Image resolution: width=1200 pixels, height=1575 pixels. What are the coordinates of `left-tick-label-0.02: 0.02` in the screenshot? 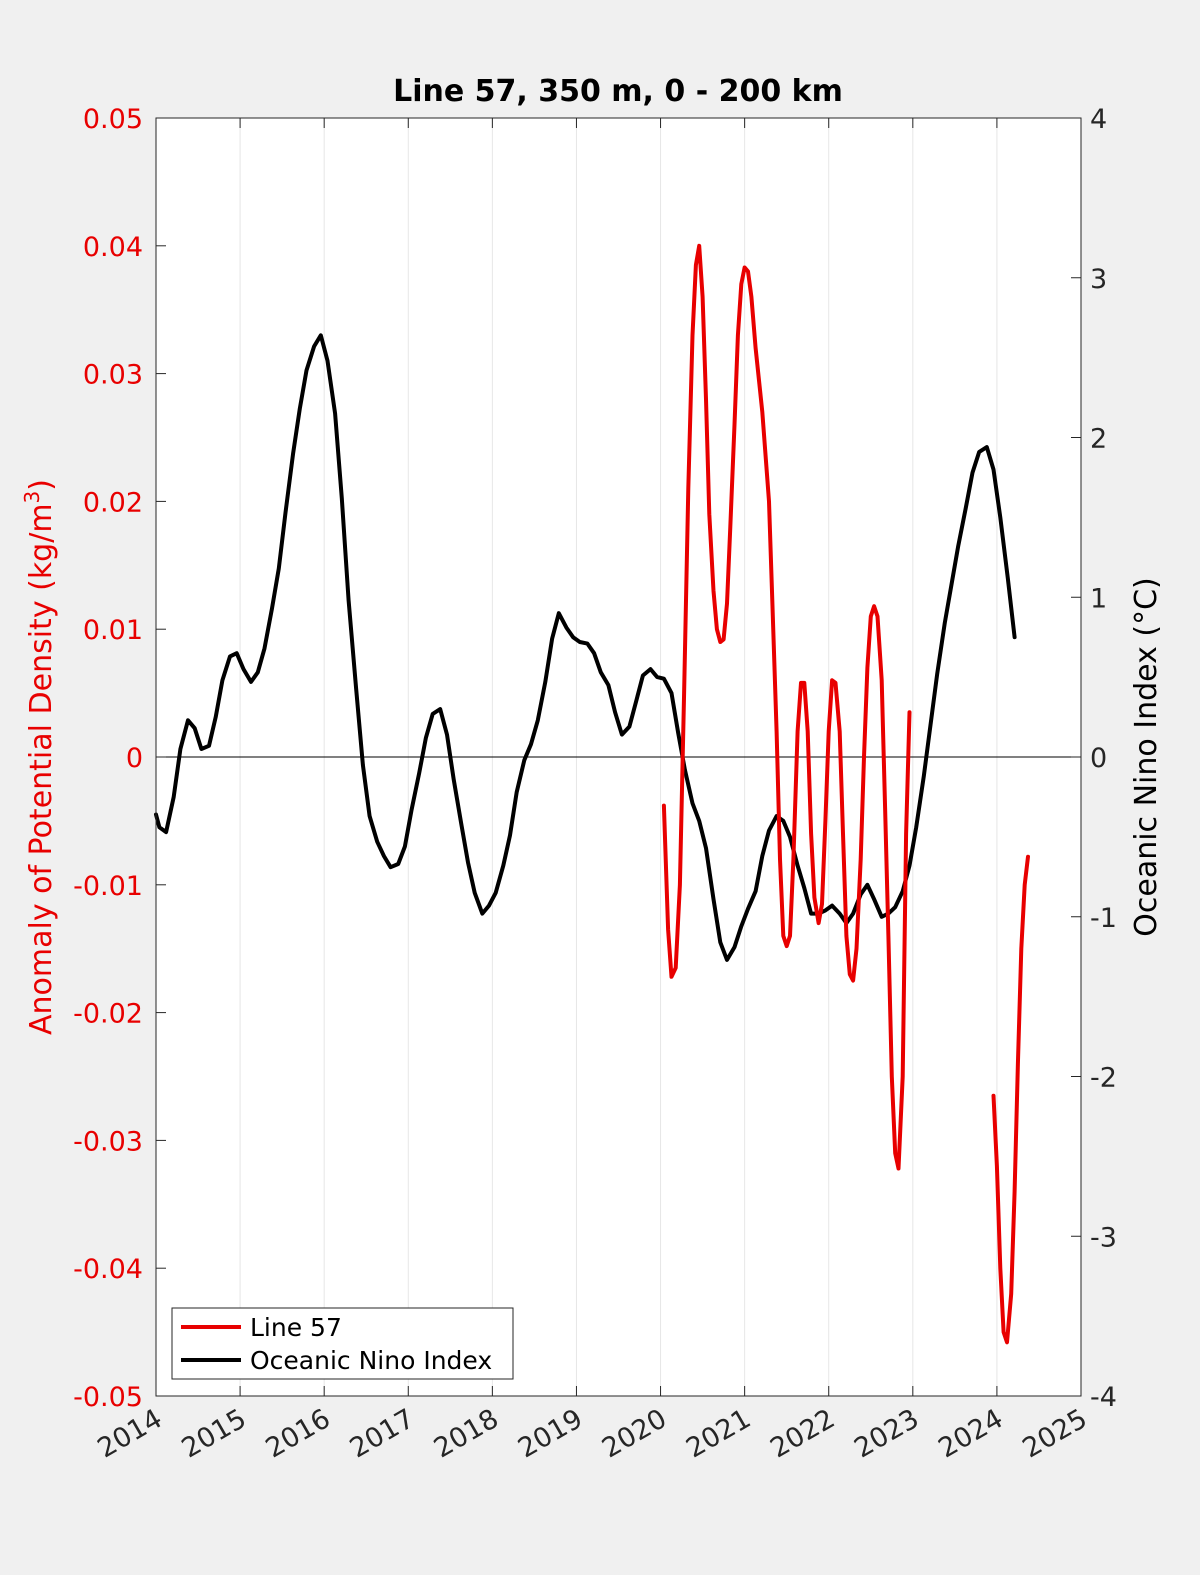 It's located at (113, 502).